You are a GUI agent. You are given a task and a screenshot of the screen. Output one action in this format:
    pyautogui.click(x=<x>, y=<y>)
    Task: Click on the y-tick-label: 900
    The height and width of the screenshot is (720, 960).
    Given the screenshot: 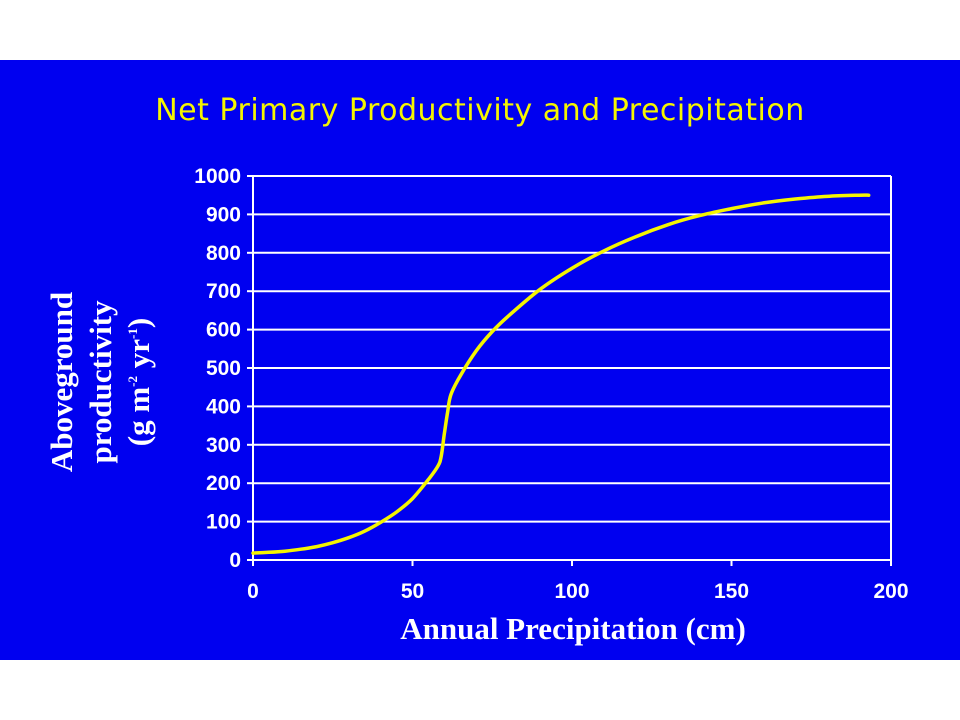 What is the action you would take?
    pyautogui.click(x=223, y=214)
    